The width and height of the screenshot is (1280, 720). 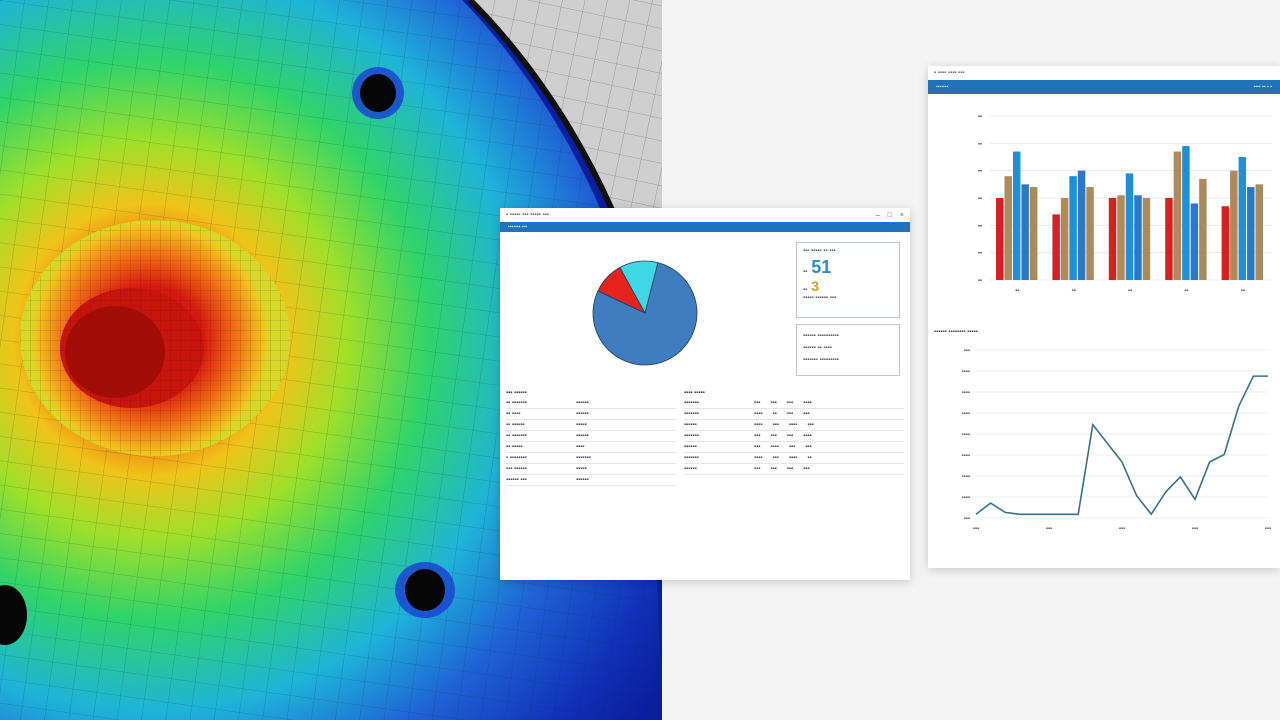 I want to click on right-table-row: ▪▪▪▪▪▪▪▪▪▪▪▪▪▪▪▪▪▪▪, so click(x=794, y=447).